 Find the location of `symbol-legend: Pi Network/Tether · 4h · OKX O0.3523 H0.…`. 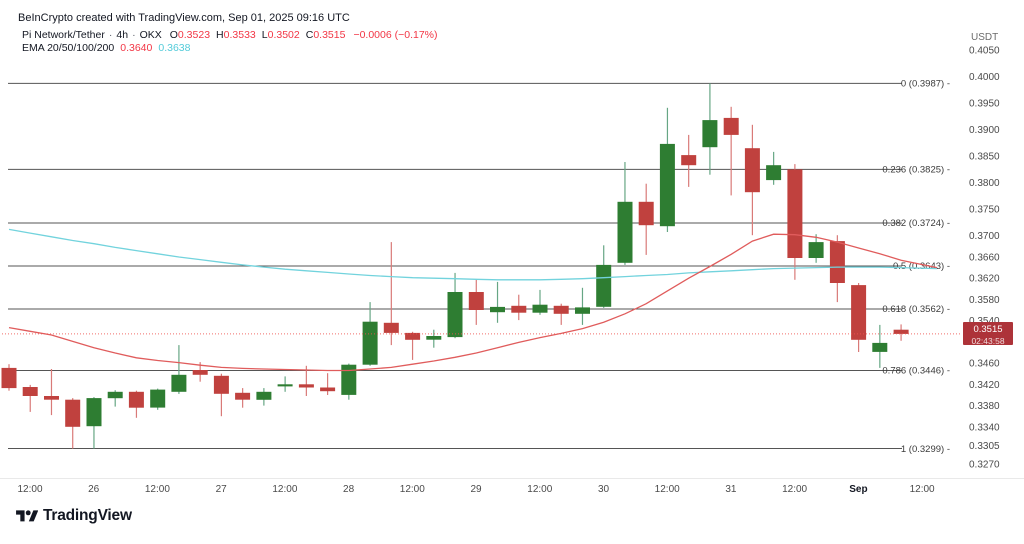

symbol-legend: Pi Network/Tether · 4h · OKX O0.3523 H0.… is located at coordinates (230, 35).